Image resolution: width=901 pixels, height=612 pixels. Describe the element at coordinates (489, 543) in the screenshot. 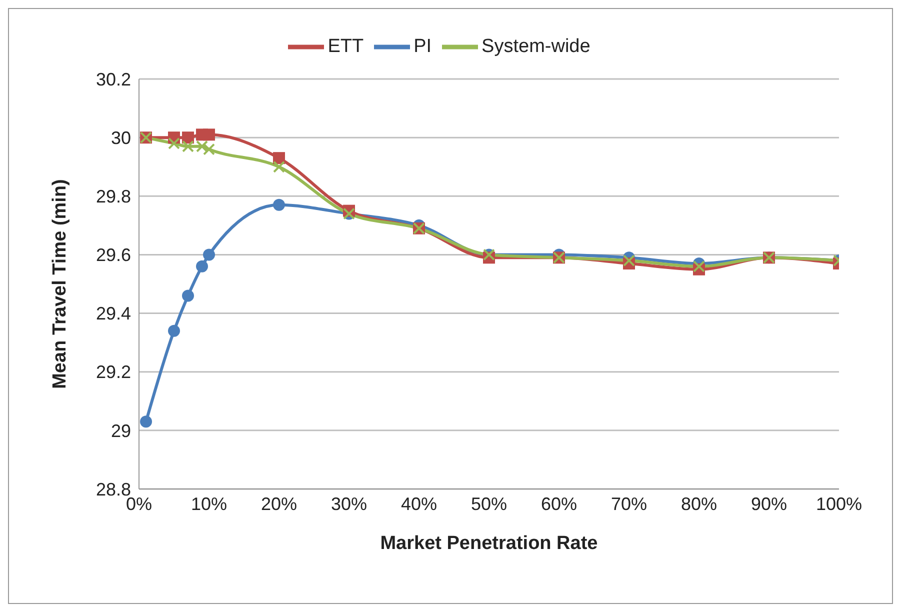

I see `x-axis-title: Market Penetration Rate` at that location.